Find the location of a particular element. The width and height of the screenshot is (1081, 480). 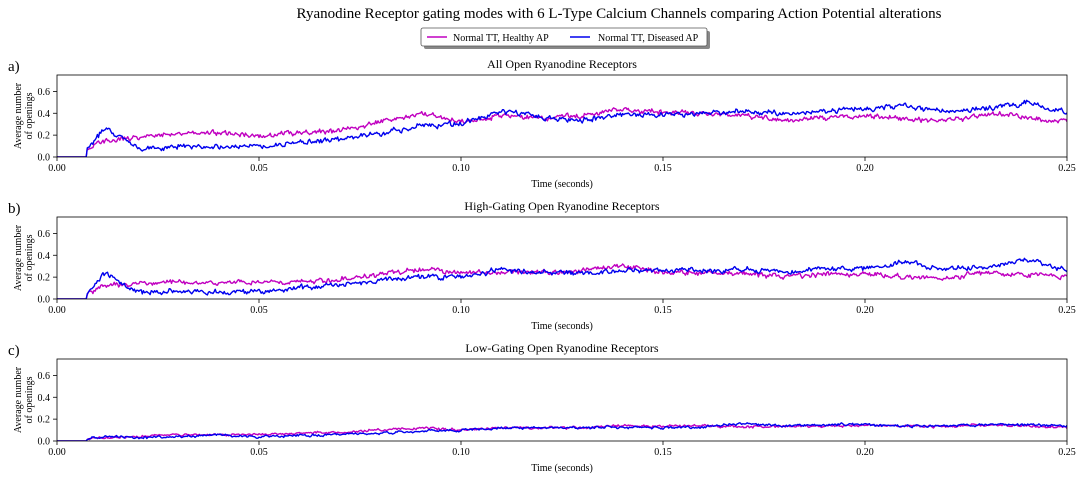

legend-label-healthy: Normal TT, Healthy AP is located at coordinates (501, 38).